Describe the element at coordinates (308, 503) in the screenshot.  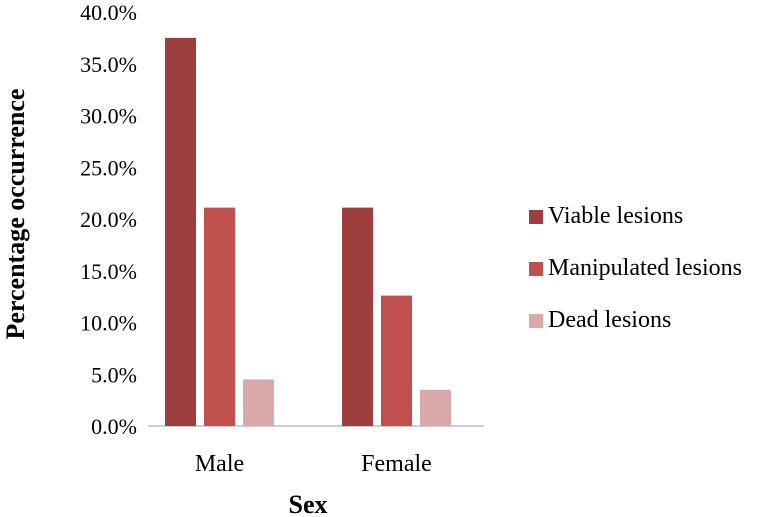
I see `x-axis-title: Sex` at that location.